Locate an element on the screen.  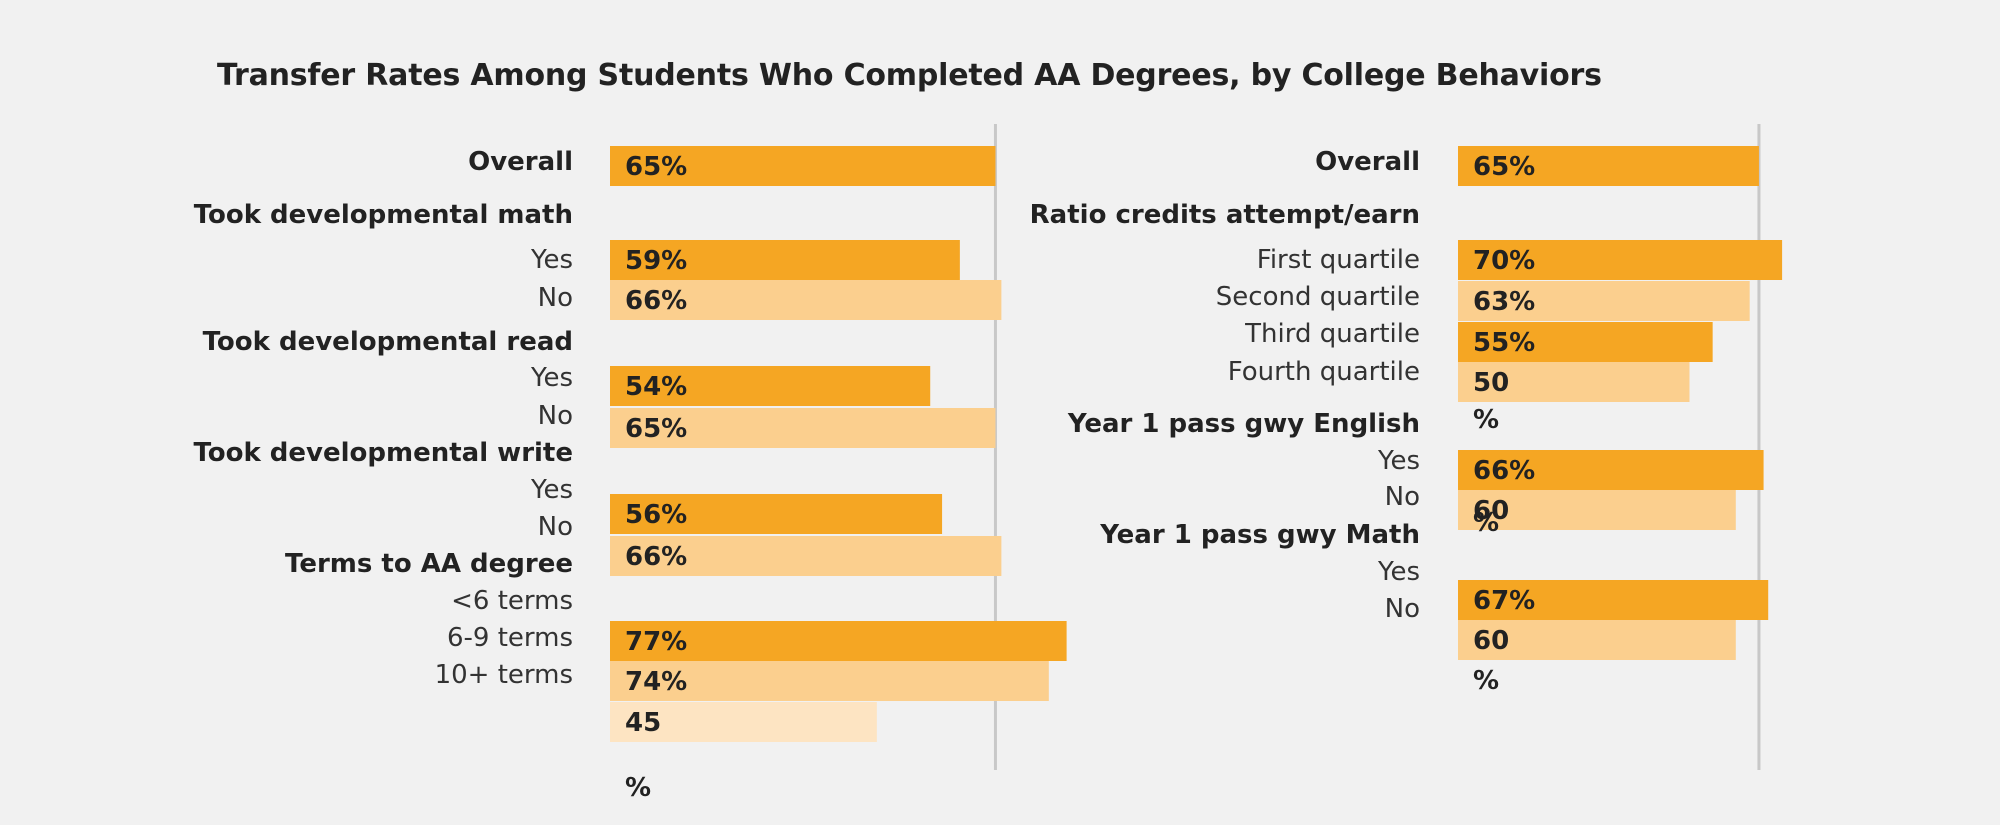
group-label: Took developmental math is located at coordinates (383, 215).